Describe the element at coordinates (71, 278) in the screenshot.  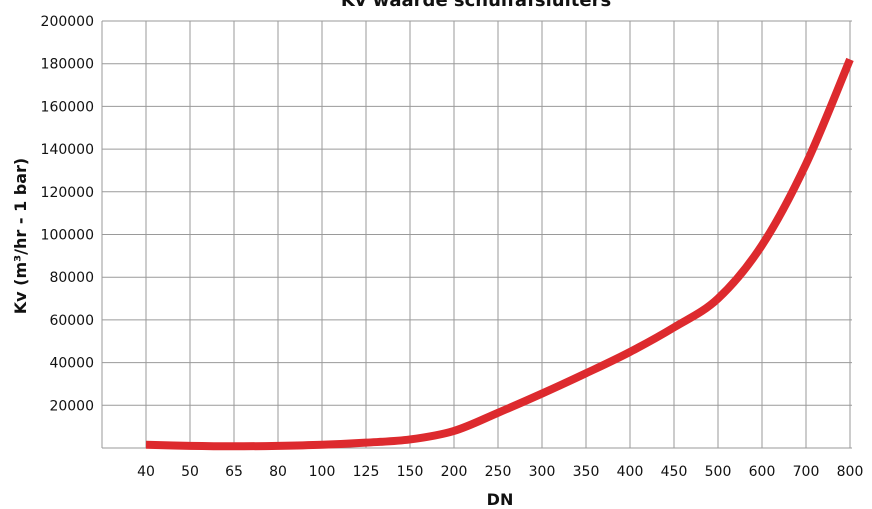
I see `y-tick-label: 80000` at that location.